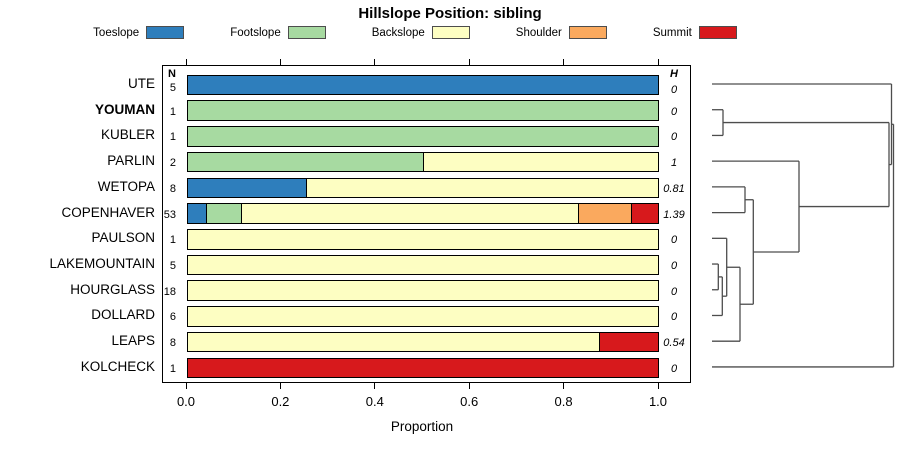 Image resolution: width=900 pixels, height=460 pixels. I want to click on row-label: LAKEMOUNTAIN, so click(102, 264).